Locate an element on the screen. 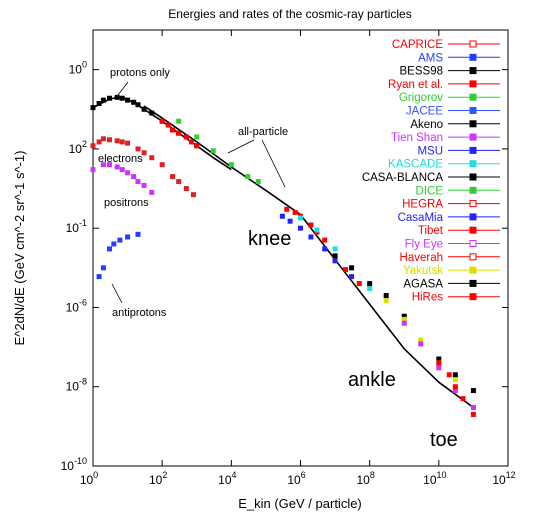 The height and width of the screenshot is (520, 544). annotation-protons-only-arrow is located at coordinates (123, 88).